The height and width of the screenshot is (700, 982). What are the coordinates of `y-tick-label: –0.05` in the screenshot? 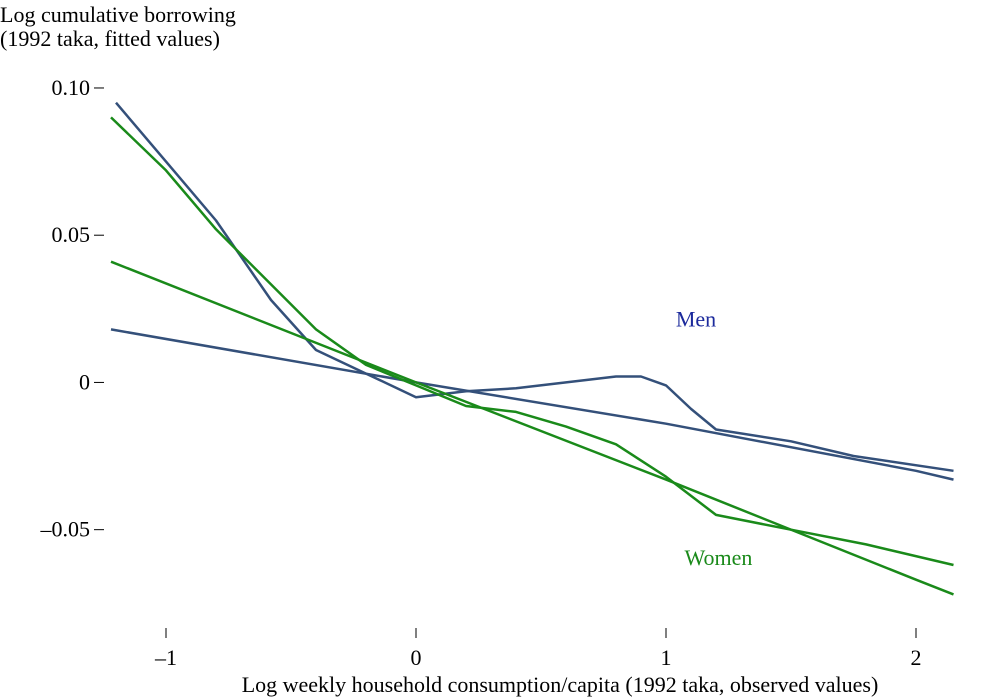 It's located at (65, 529).